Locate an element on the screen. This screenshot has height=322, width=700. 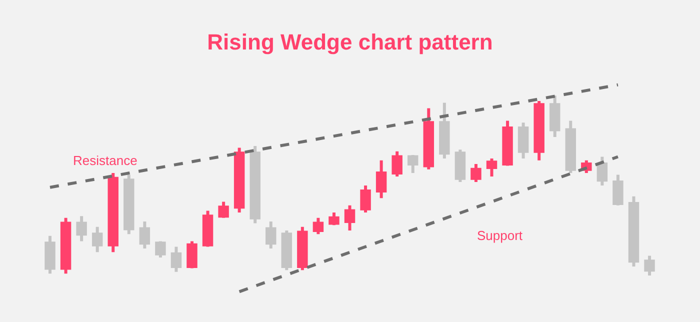
annotation: Support is located at coordinates (500, 235).